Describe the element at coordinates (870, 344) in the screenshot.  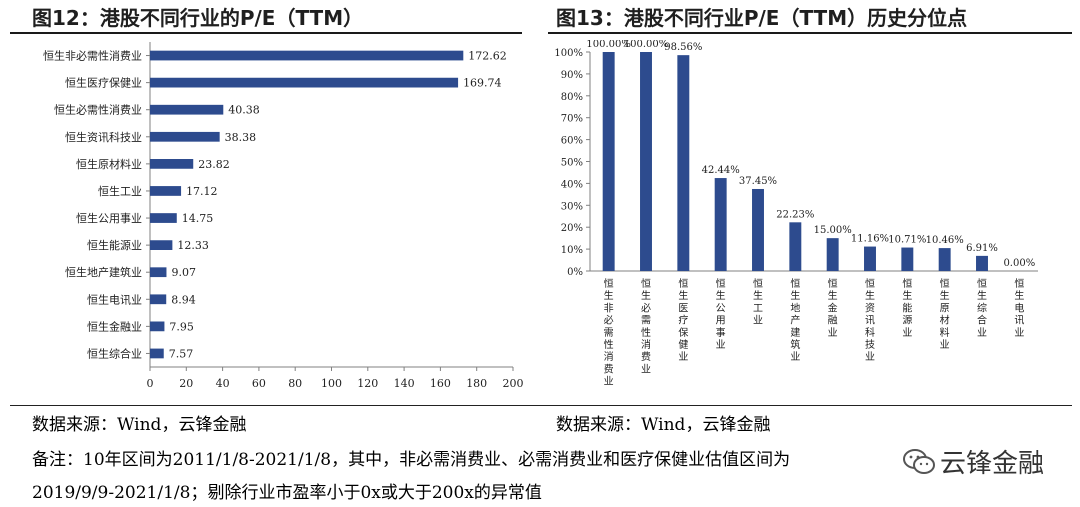
I see `category-label-char: 技` at that location.